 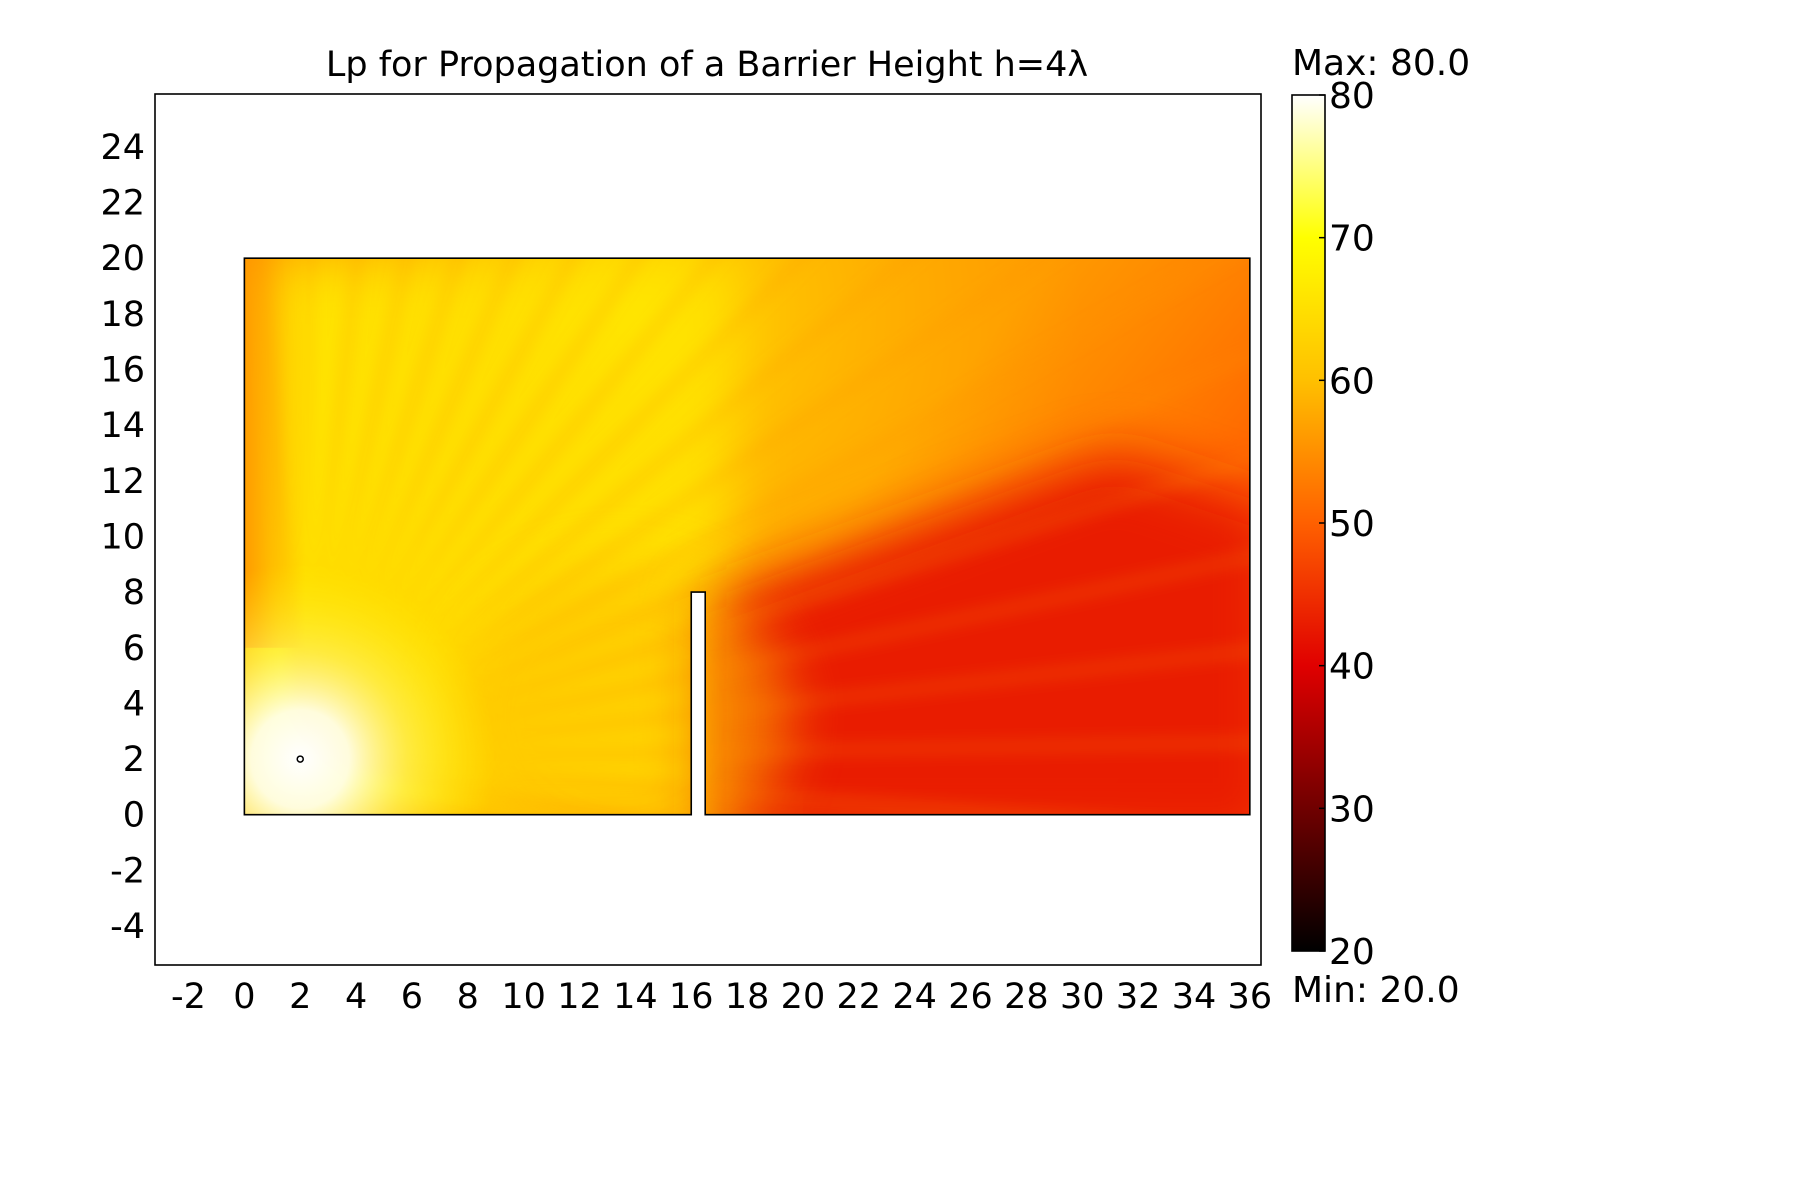 I want to click on x-tick-label: 22, so click(x=859, y=997).